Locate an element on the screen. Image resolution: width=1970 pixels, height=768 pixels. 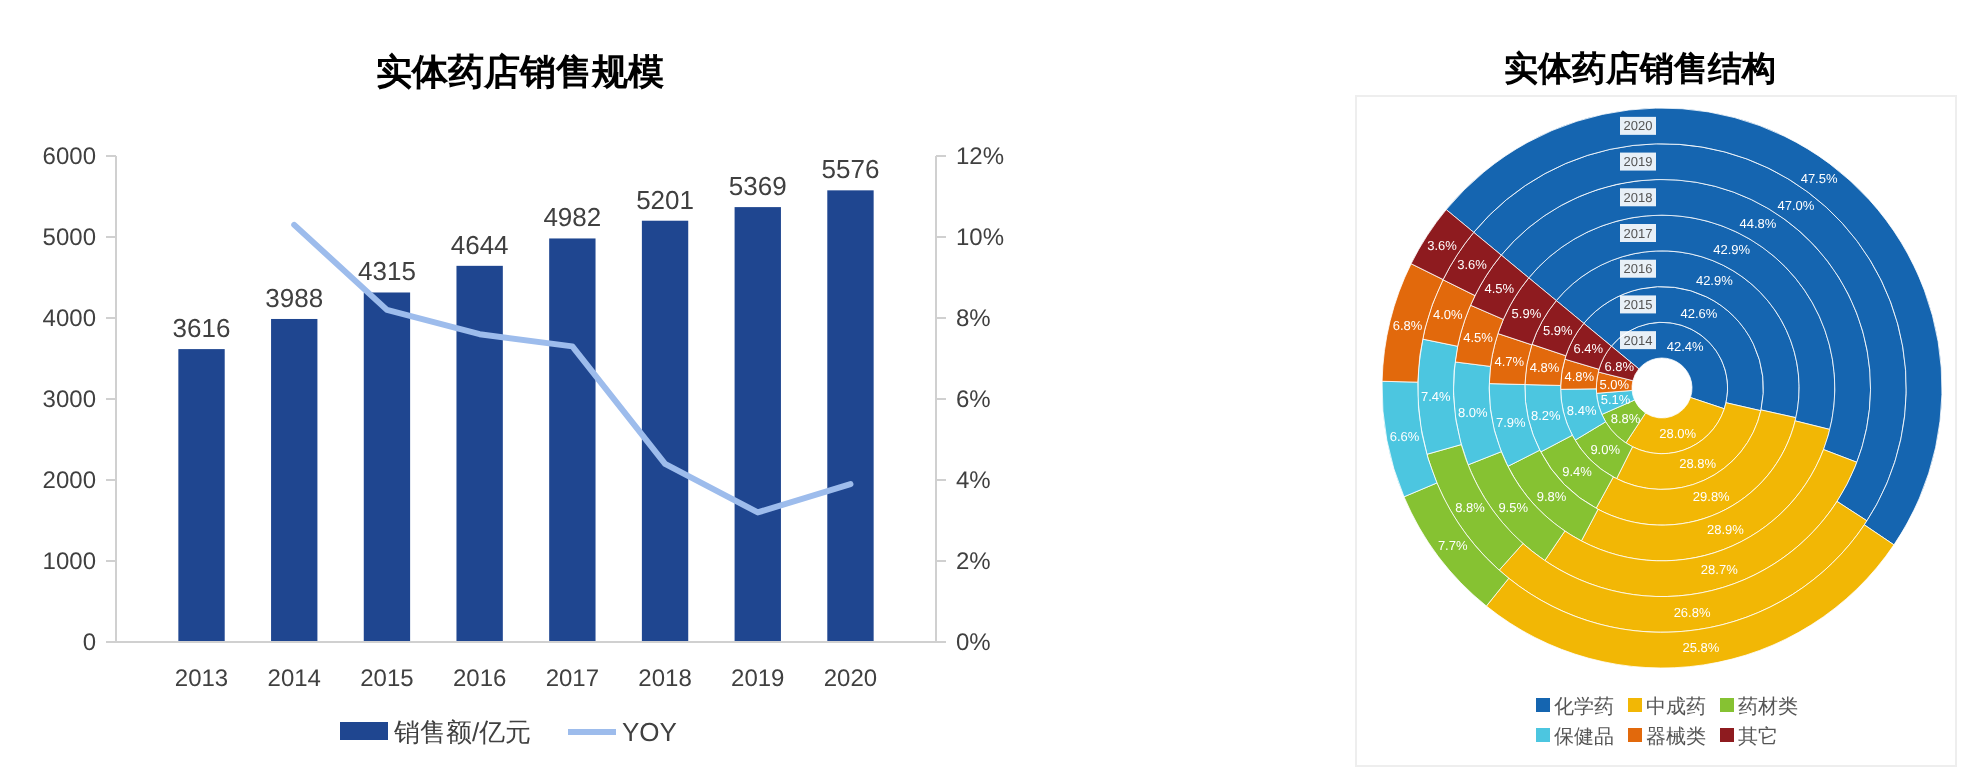
legend-label: 中成药 is located at coordinates (1676, 707).